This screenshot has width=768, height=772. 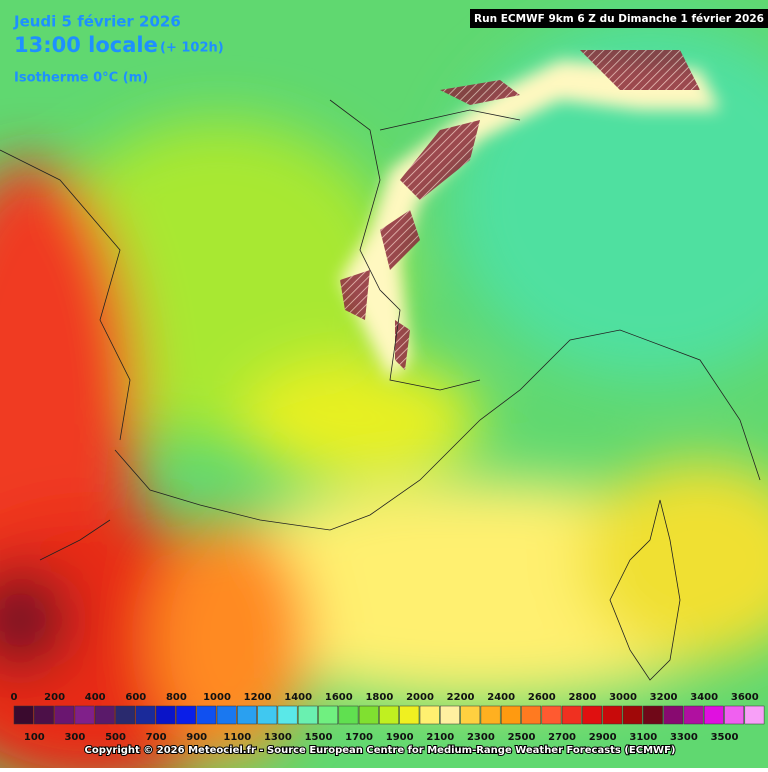 What do you see at coordinates (278, 737) in the screenshot?
I see `legend-label: 1300` at bounding box center [278, 737].